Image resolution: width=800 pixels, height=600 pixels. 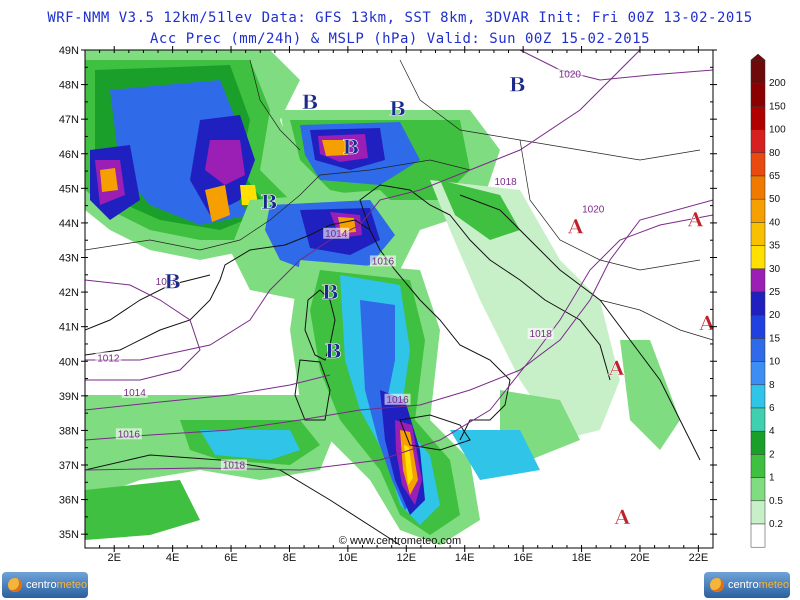 What do you see at coordinates (523, 558) in the screenshot?
I see `lon-tick-label: 16E` at bounding box center [523, 558].